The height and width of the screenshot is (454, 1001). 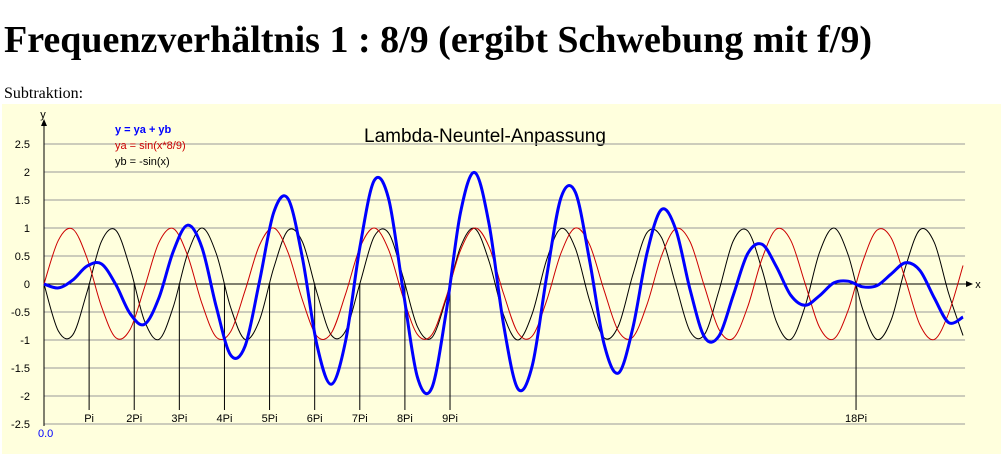 I want to click on chart-title: Lambda-Neuntel-Anpassung, so click(x=485, y=136).